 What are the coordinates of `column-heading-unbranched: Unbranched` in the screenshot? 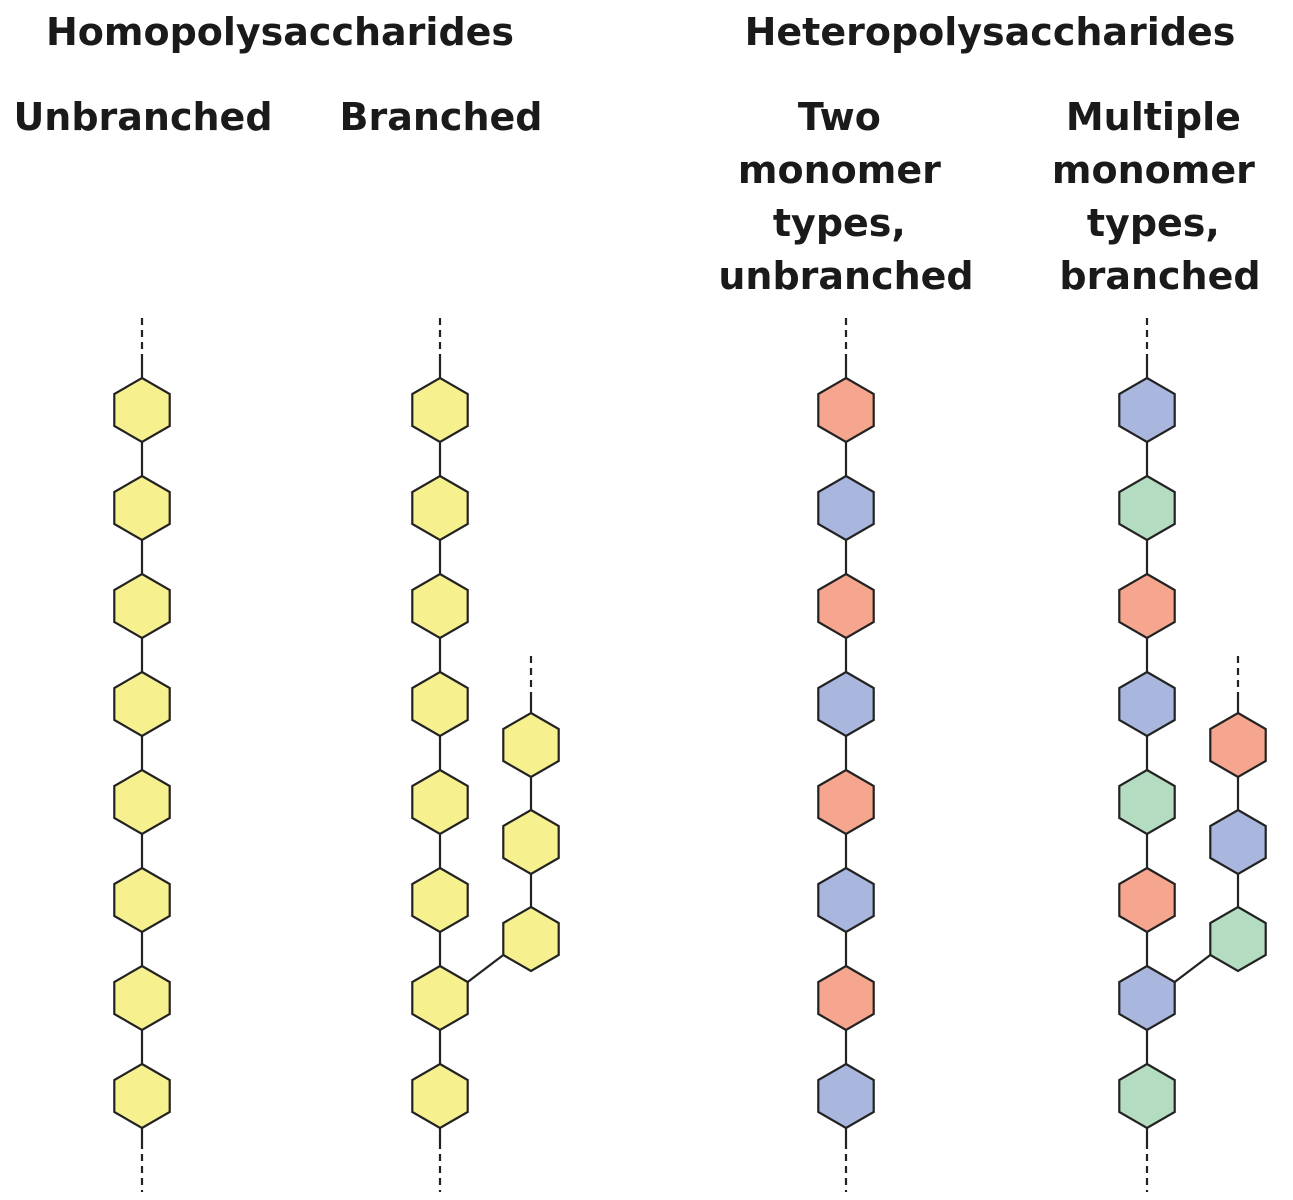 It's located at (142, 117).